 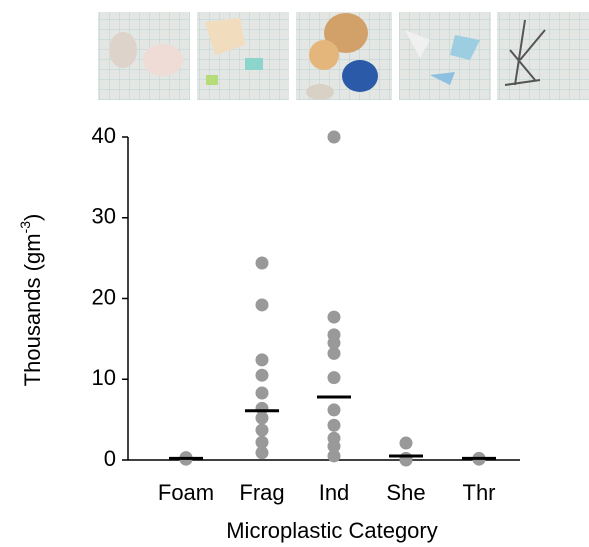 I want to click on y-label-end: ), so click(x=32, y=217).